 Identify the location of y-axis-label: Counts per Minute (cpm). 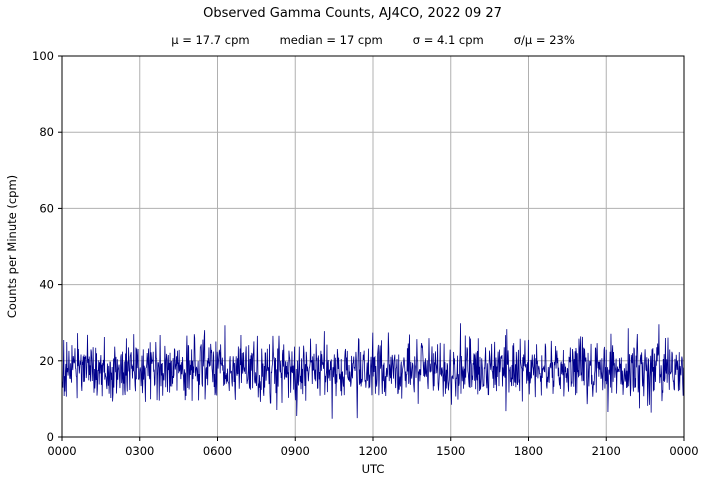
(12, 246).